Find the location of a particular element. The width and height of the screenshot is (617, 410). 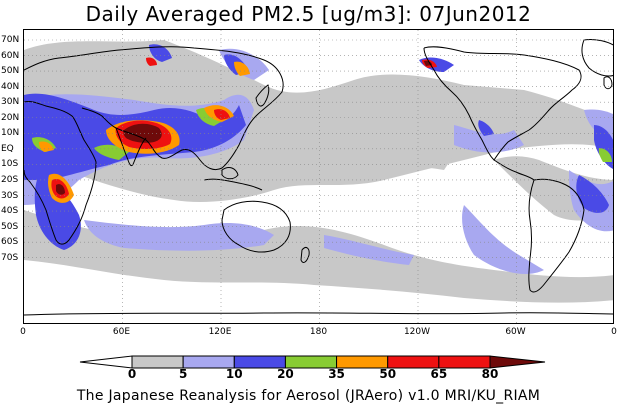

lat-tick-label: 30S is located at coordinates (10, 195).